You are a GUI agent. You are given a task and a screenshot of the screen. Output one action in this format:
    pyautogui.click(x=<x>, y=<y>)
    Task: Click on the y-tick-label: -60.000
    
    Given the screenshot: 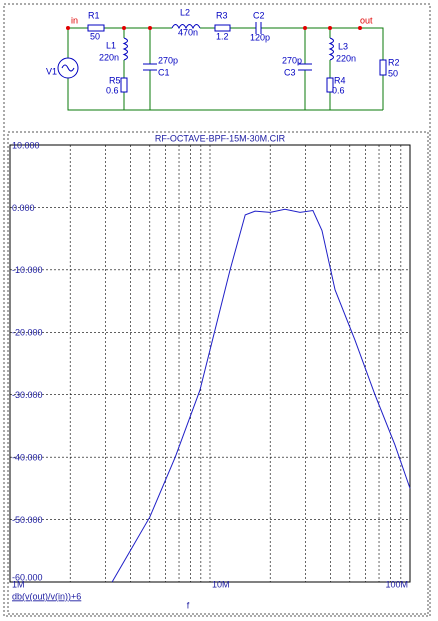 What is the action you would take?
    pyautogui.click(x=27, y=577)
    